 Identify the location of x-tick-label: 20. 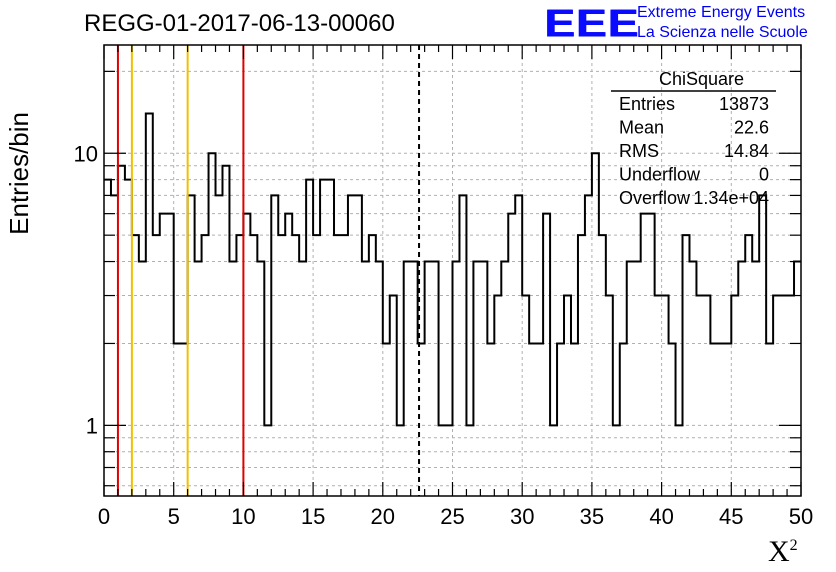
(383, 516).